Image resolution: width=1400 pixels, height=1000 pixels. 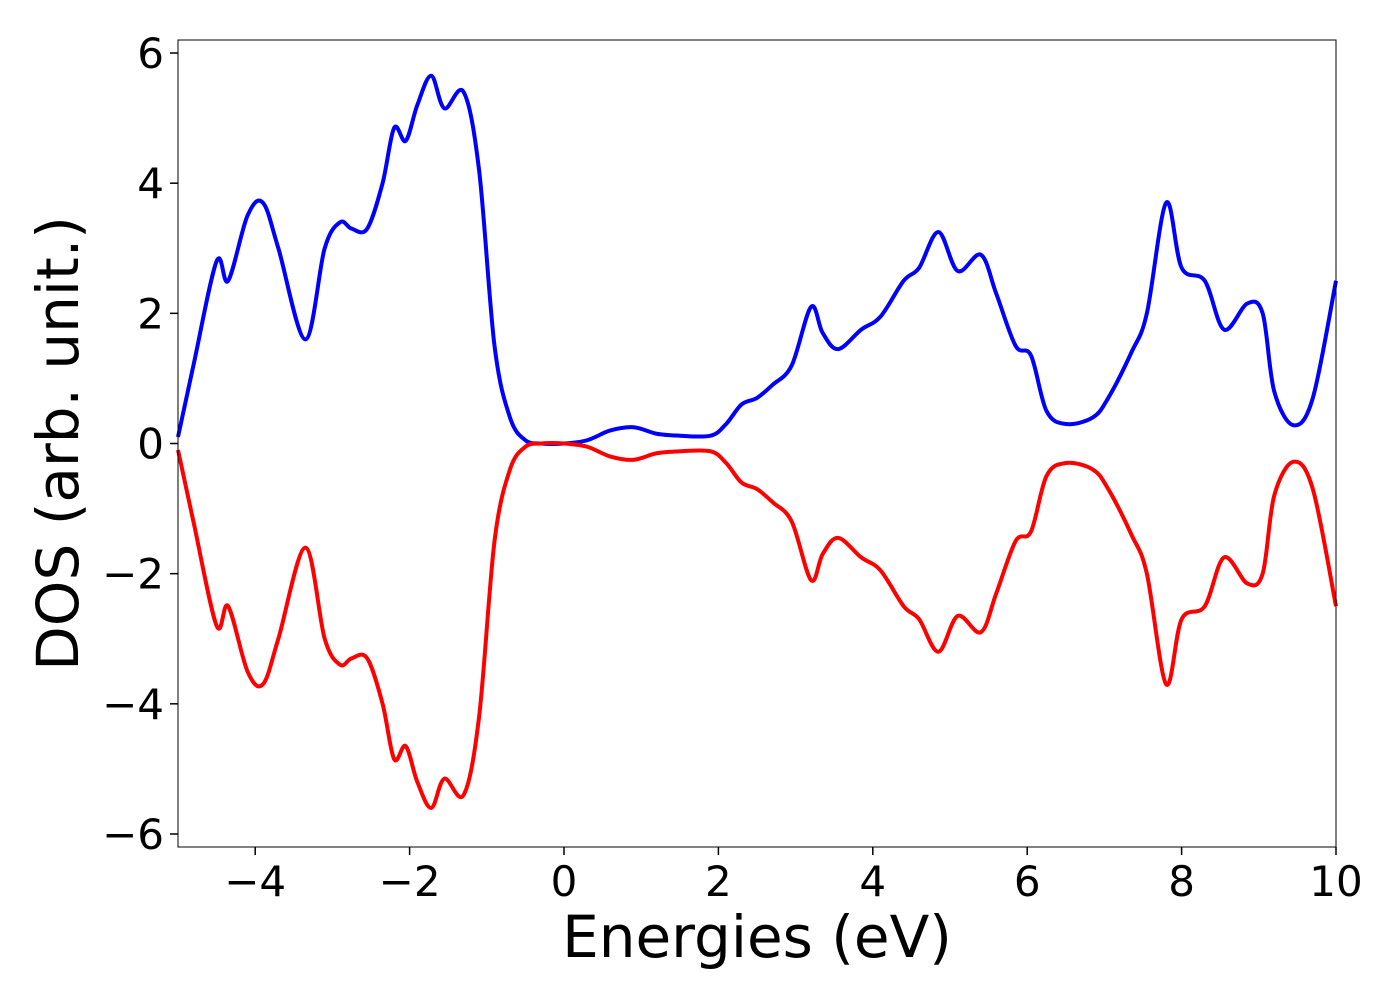 What do you see at coordinates (1027, 881) in the screenshot?
I see `x-tick-label: 6` at bounding box center [1027, 881].